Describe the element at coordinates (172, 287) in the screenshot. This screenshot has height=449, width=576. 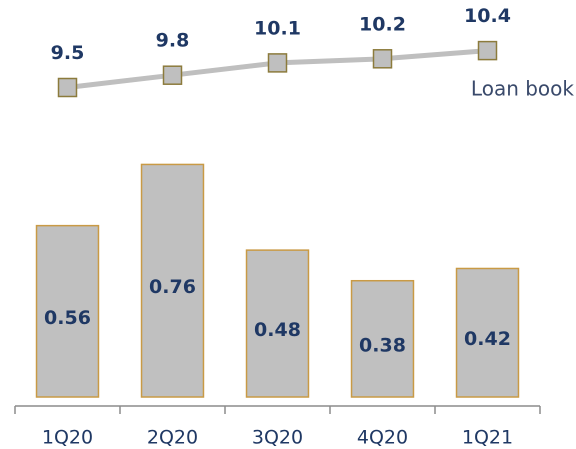
I see `data-label: 0.76` at that location.